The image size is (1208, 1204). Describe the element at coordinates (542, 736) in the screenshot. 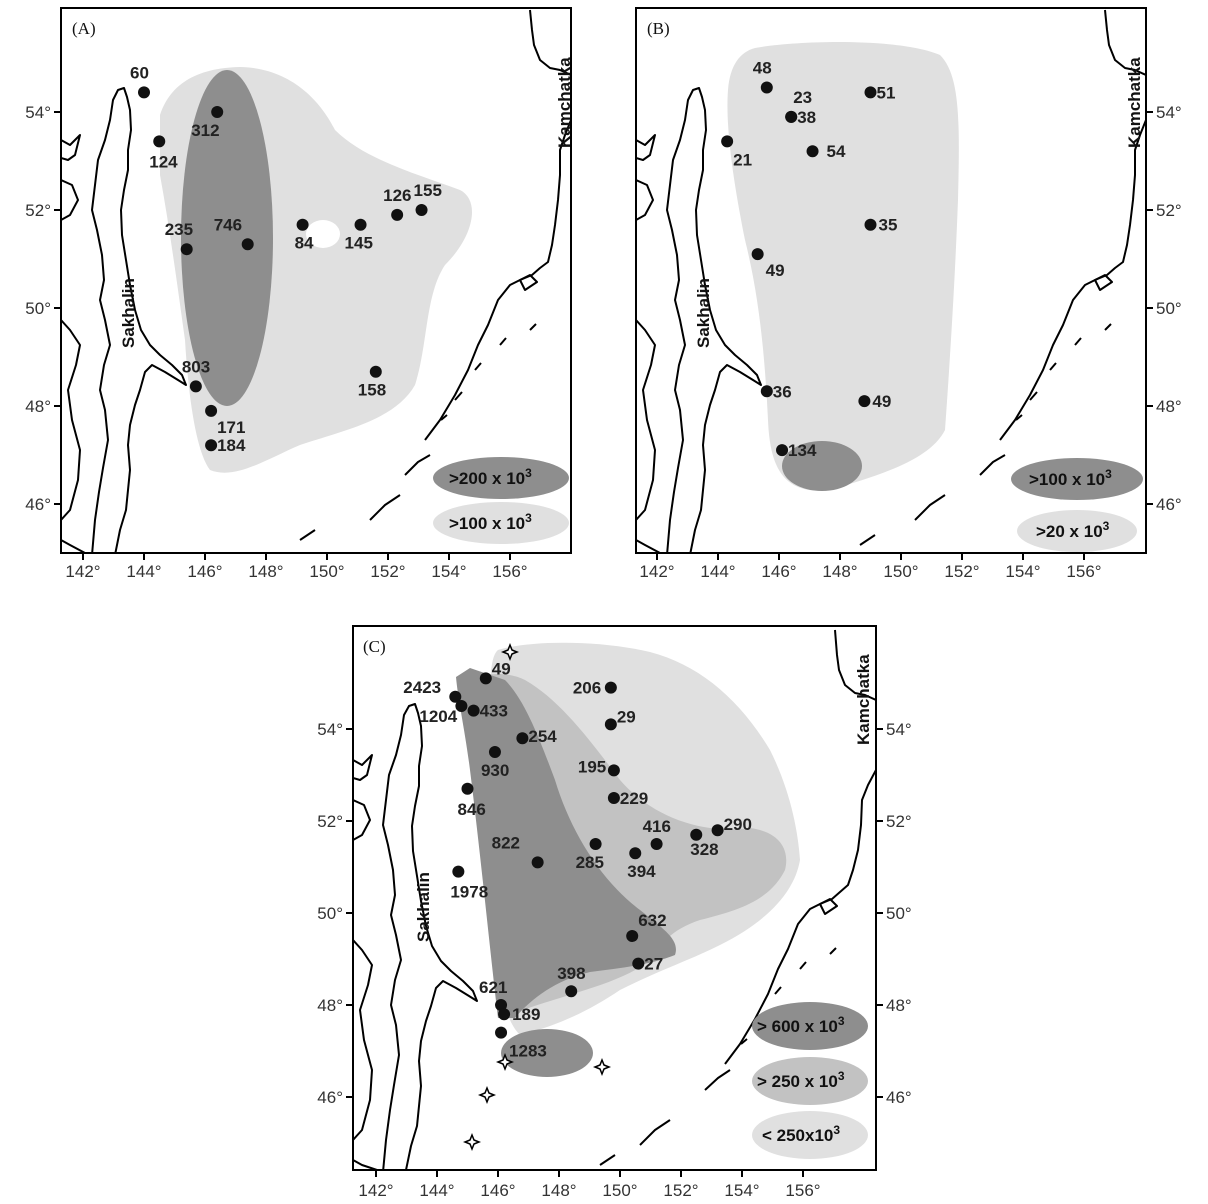

I see `sample-point-label: 254` at that location.